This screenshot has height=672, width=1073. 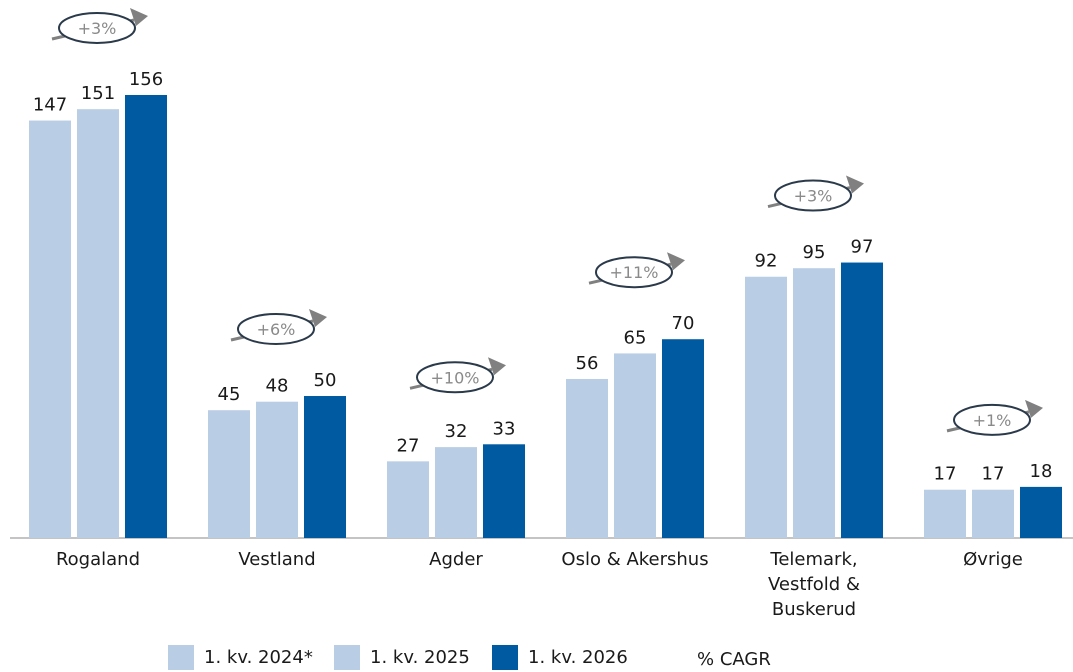 I want to click on legend-label: 1. kv. 2026, so click(x=578, y=657).